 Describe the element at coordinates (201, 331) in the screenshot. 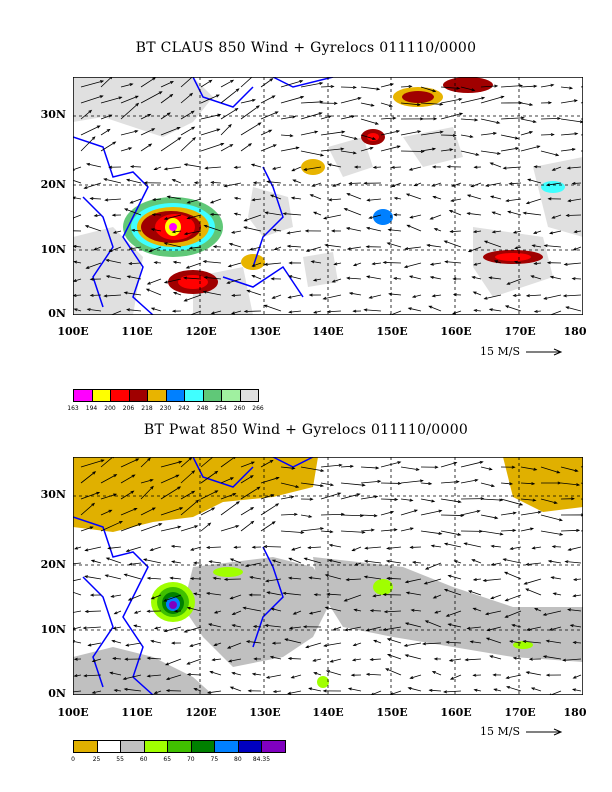

I see `map1-xtick: 120E` at that location.